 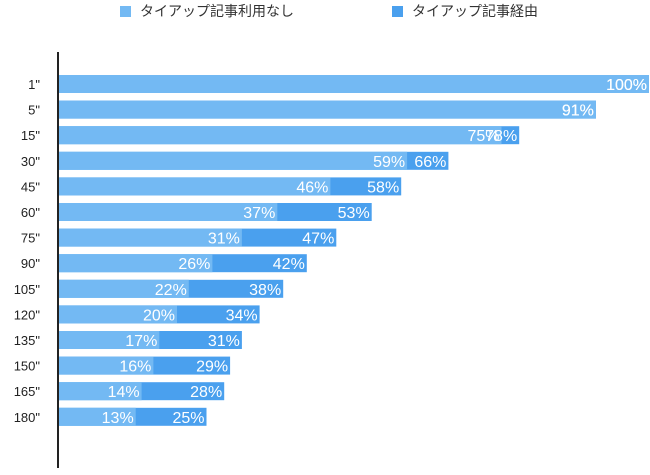 I want to click on y-tick-label: 120", so click(x=27, y=314).